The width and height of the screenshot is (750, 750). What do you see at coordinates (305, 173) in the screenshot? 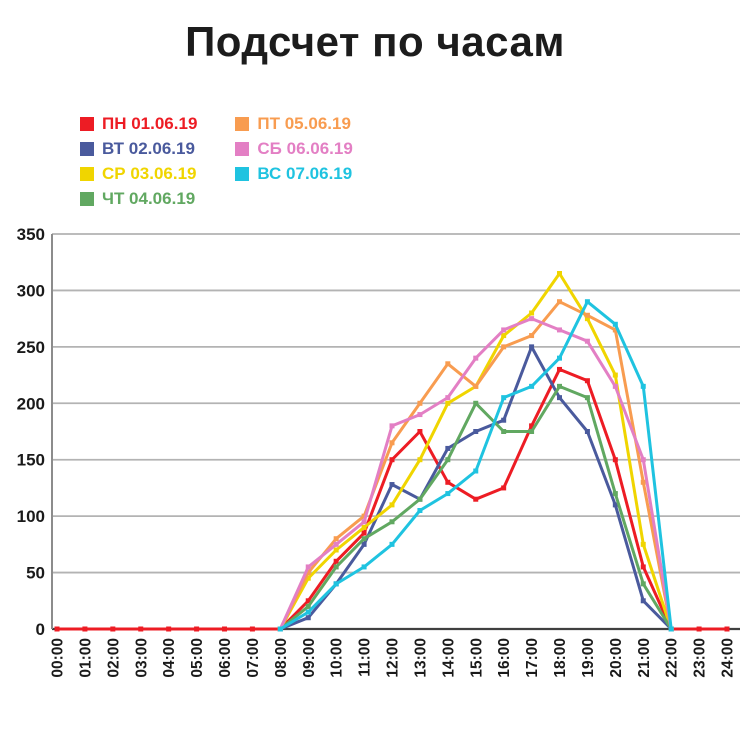
I see `legend-label: ВС 07.06.19` at bounding box center [305, 173].